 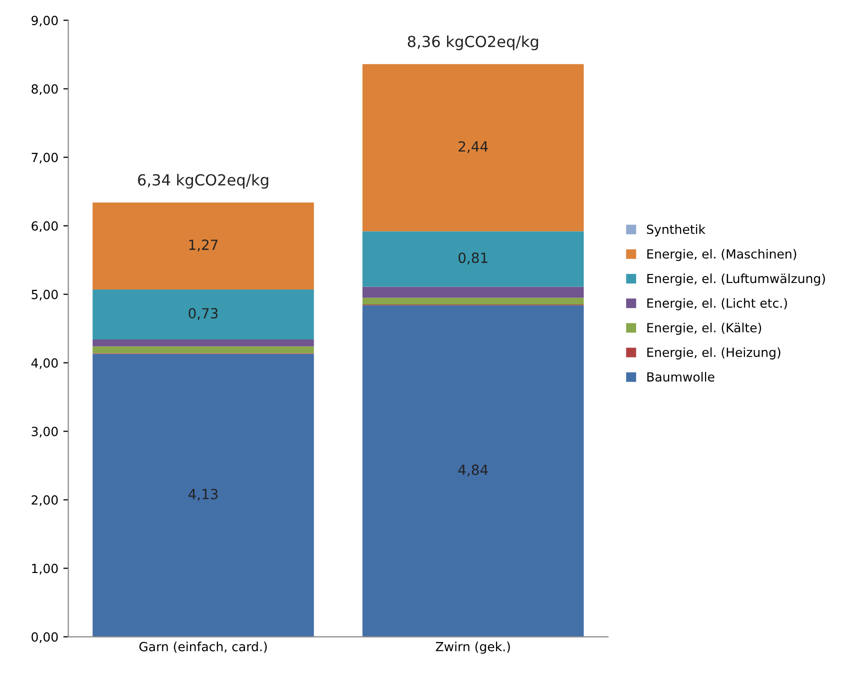 I want to click on data-label: 0,81, so click(x=473, y=258).